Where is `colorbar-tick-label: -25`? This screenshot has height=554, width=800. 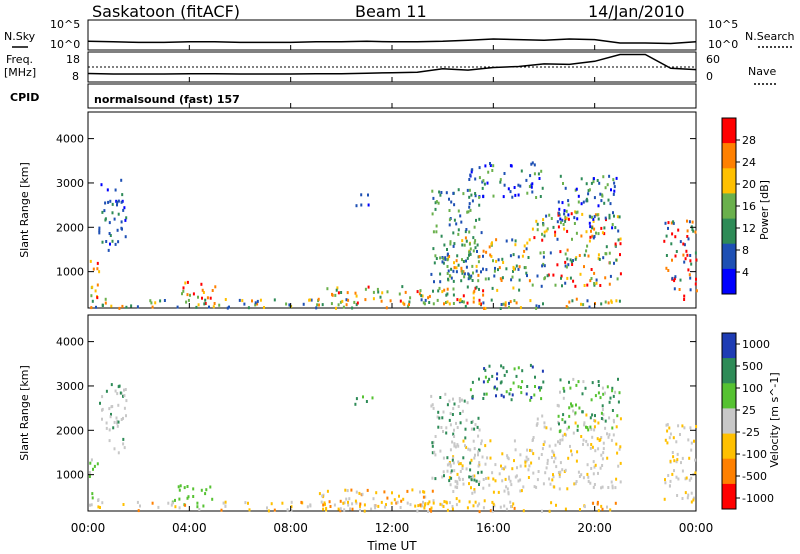 colorbar-tick-label: -25 is located at coordinates (751, 432).